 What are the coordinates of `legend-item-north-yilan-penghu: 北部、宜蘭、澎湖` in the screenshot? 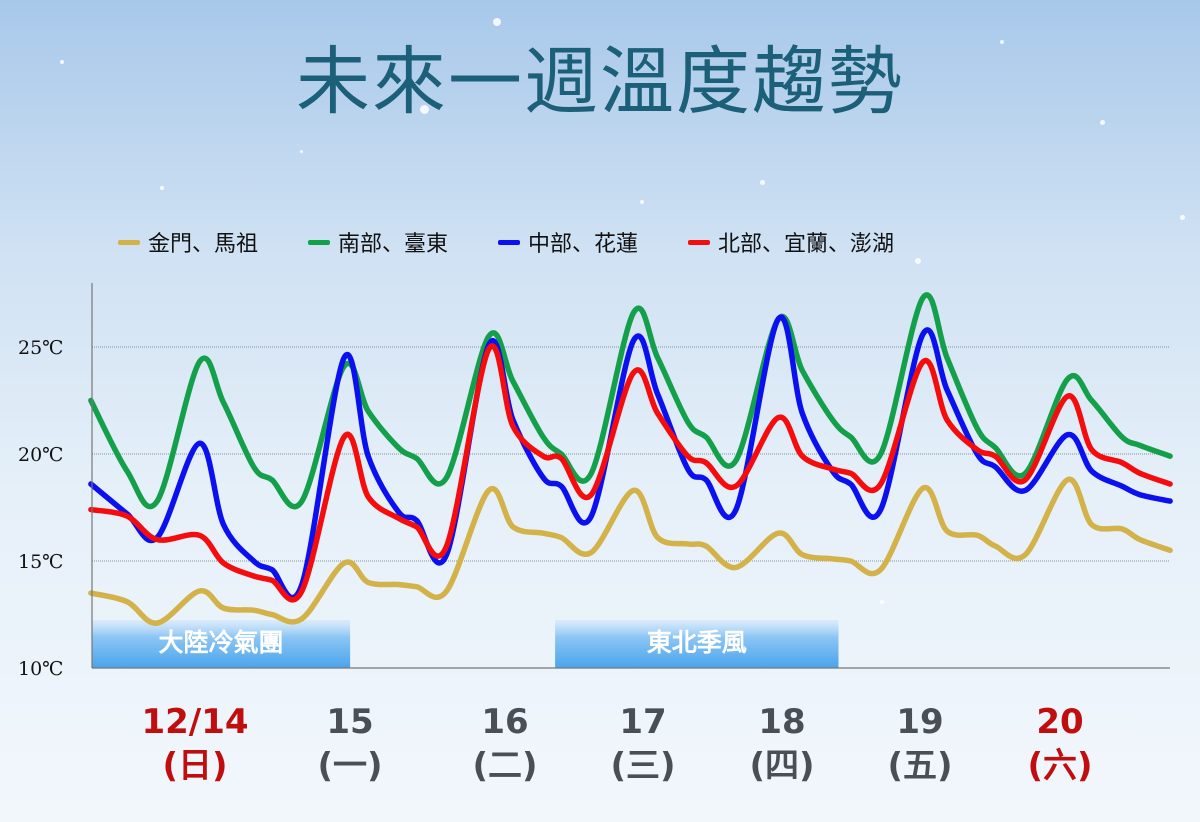 It's located at (791, 242).